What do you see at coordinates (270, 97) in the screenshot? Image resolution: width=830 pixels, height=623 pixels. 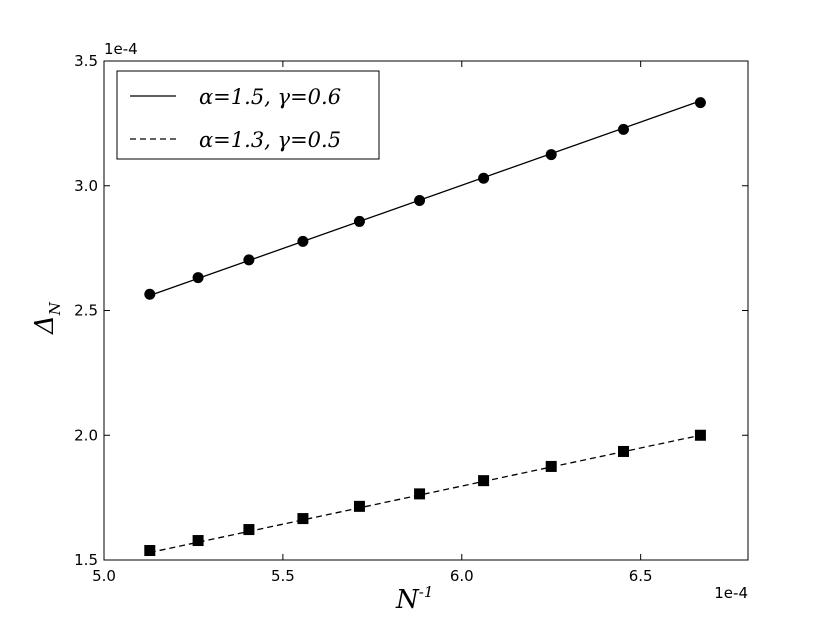 I see `legend-label-series-1: α=1.5, γ=0.6` at bounding box center [270, 97].